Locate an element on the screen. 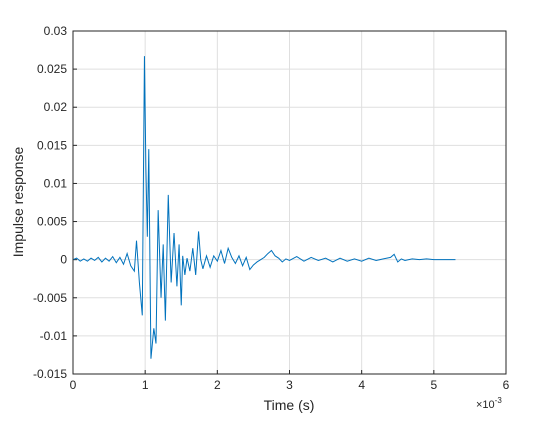 Image resolution: width=560 pixels, height=425 pixels. x-tick-label: 4 is located at coordinates (361, 385).